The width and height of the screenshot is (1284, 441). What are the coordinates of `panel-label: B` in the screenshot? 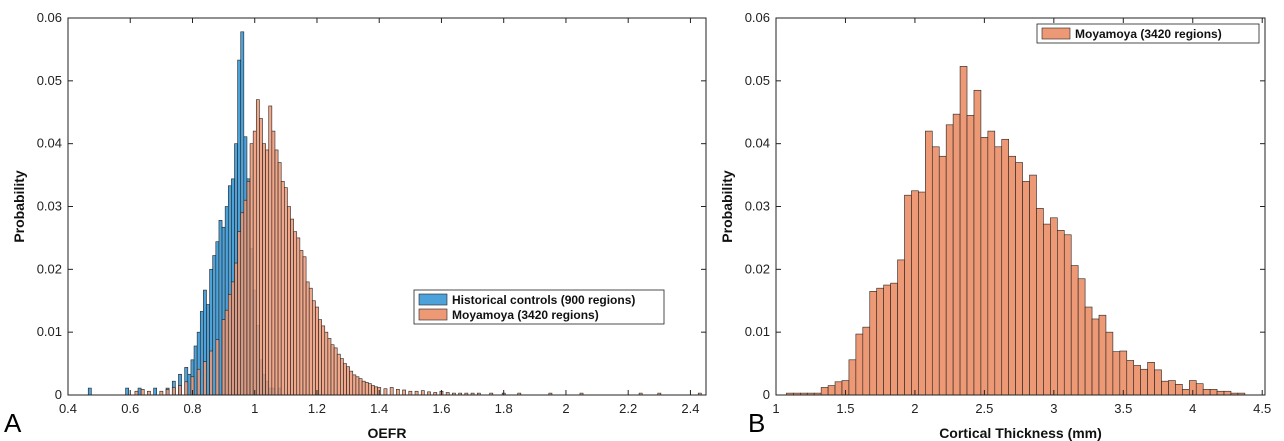 It's located at (756, 423).